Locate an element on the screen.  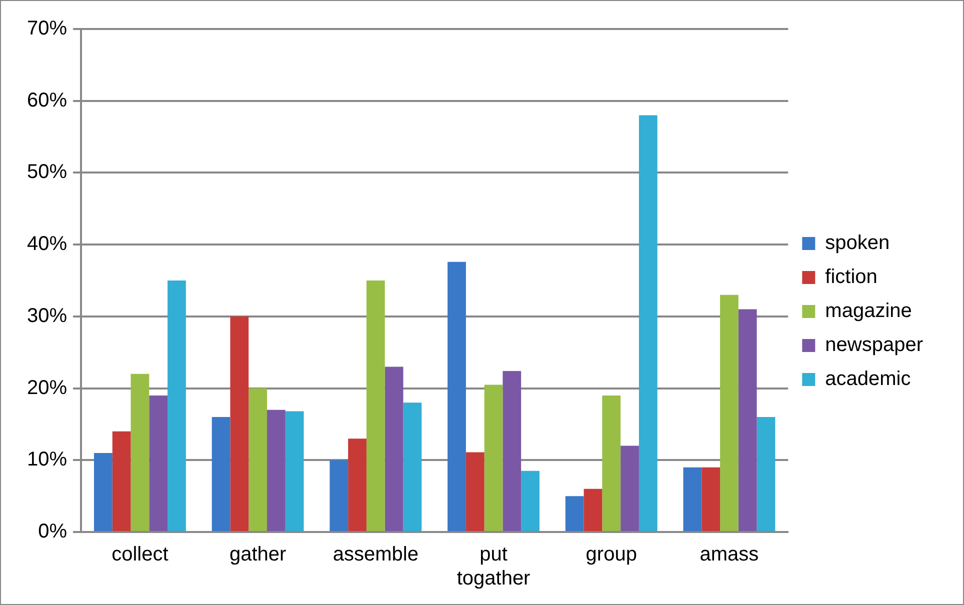
y-tick-label: 60% is located at coordinates (47, 100).